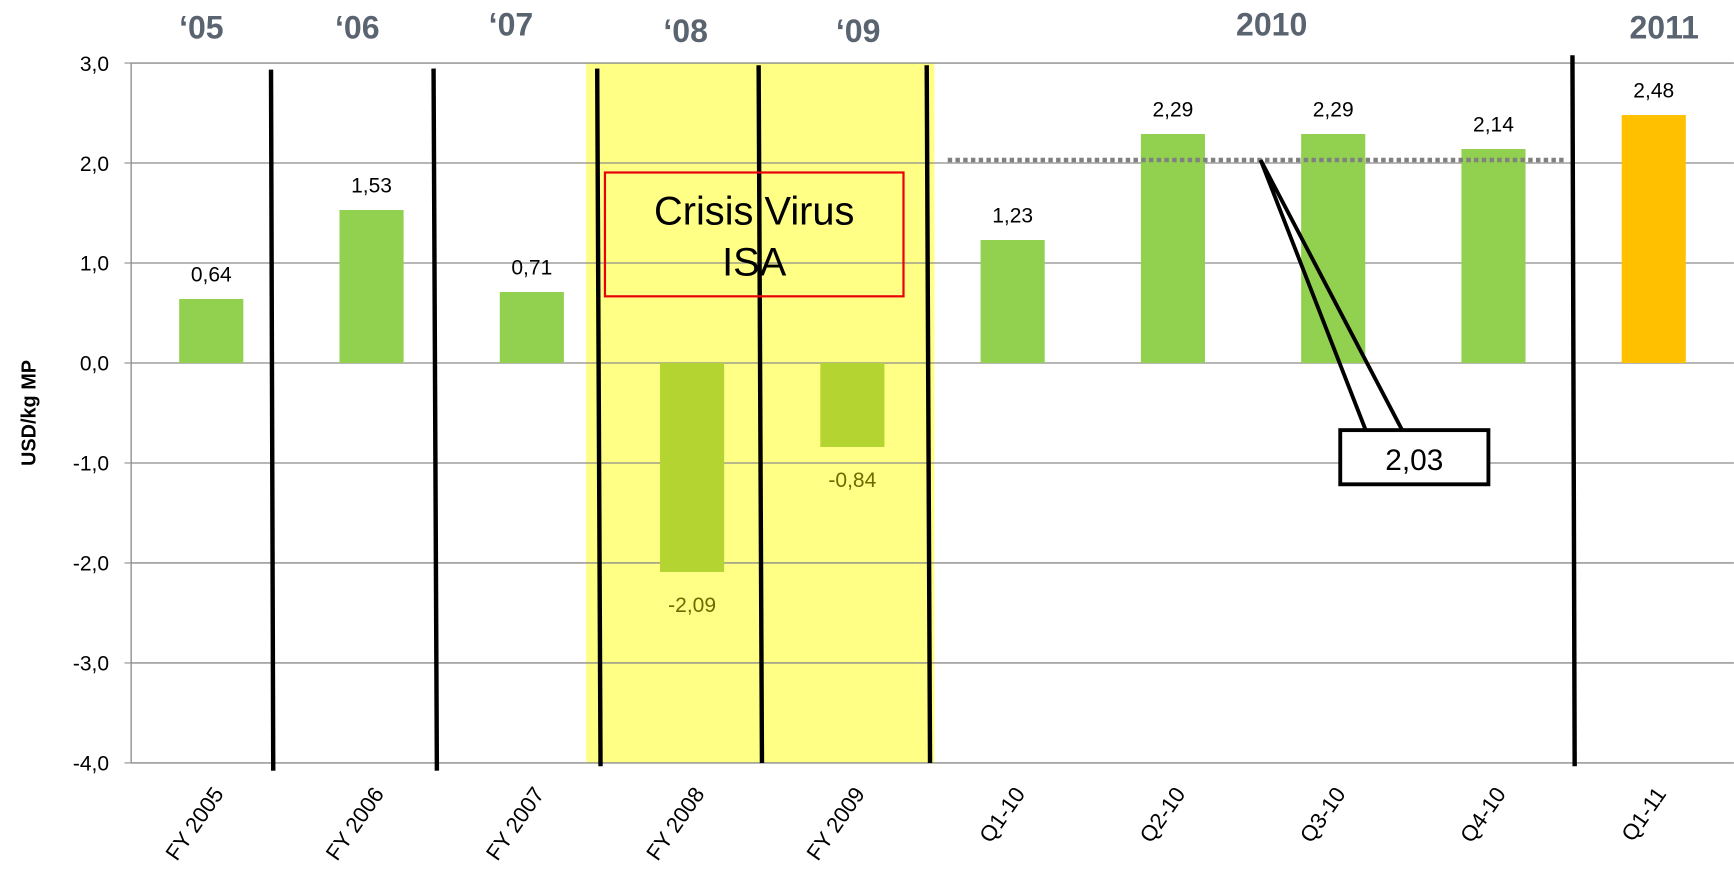 The width and height of the screenshot is (1734, 889). What do you see at coordinates (91, 464) in the screenshot?
I see `y-tick-label: -1,0` at bounding box center [91, 464].